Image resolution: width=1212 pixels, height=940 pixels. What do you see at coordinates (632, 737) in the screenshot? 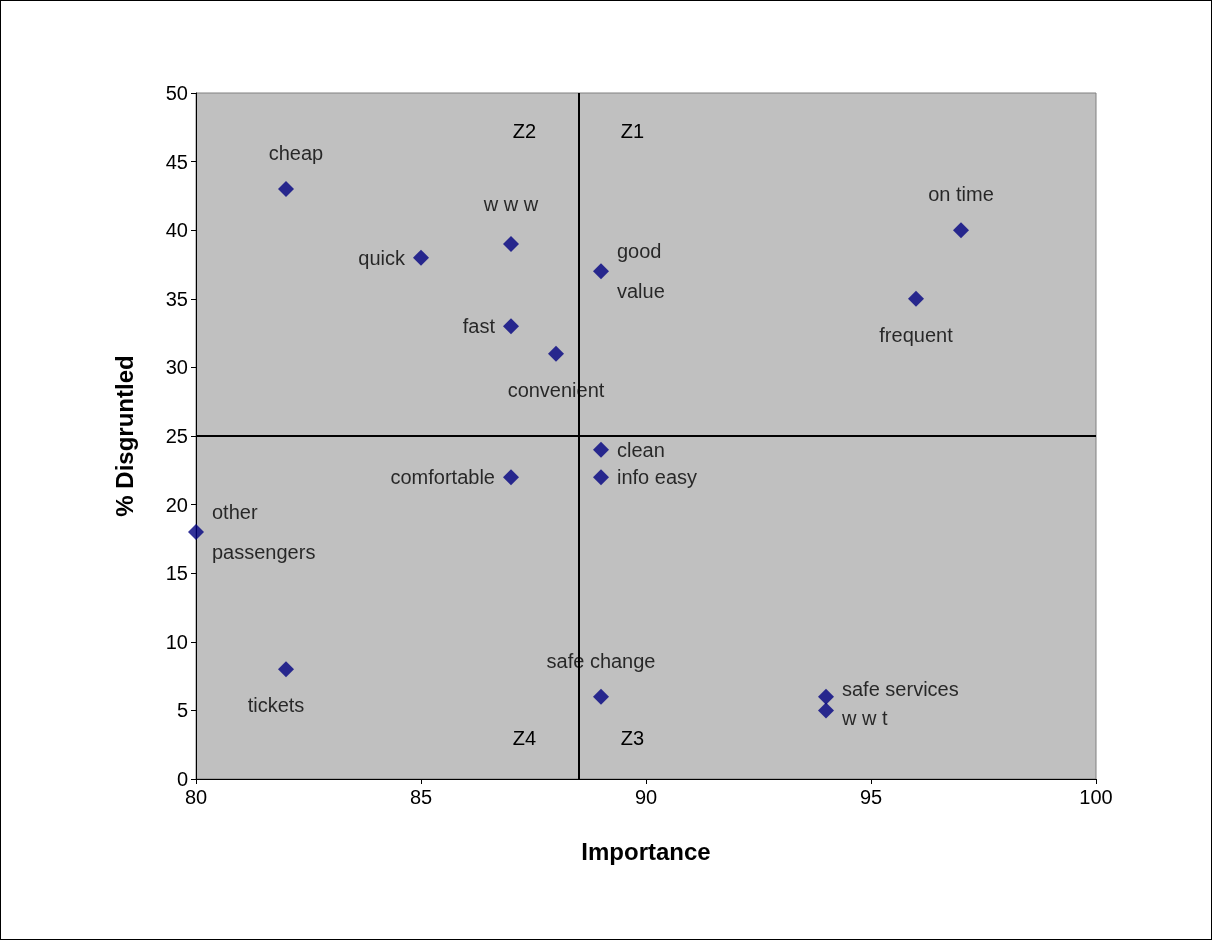
I see `annotation: Z3` at bounding box center [632, 737].